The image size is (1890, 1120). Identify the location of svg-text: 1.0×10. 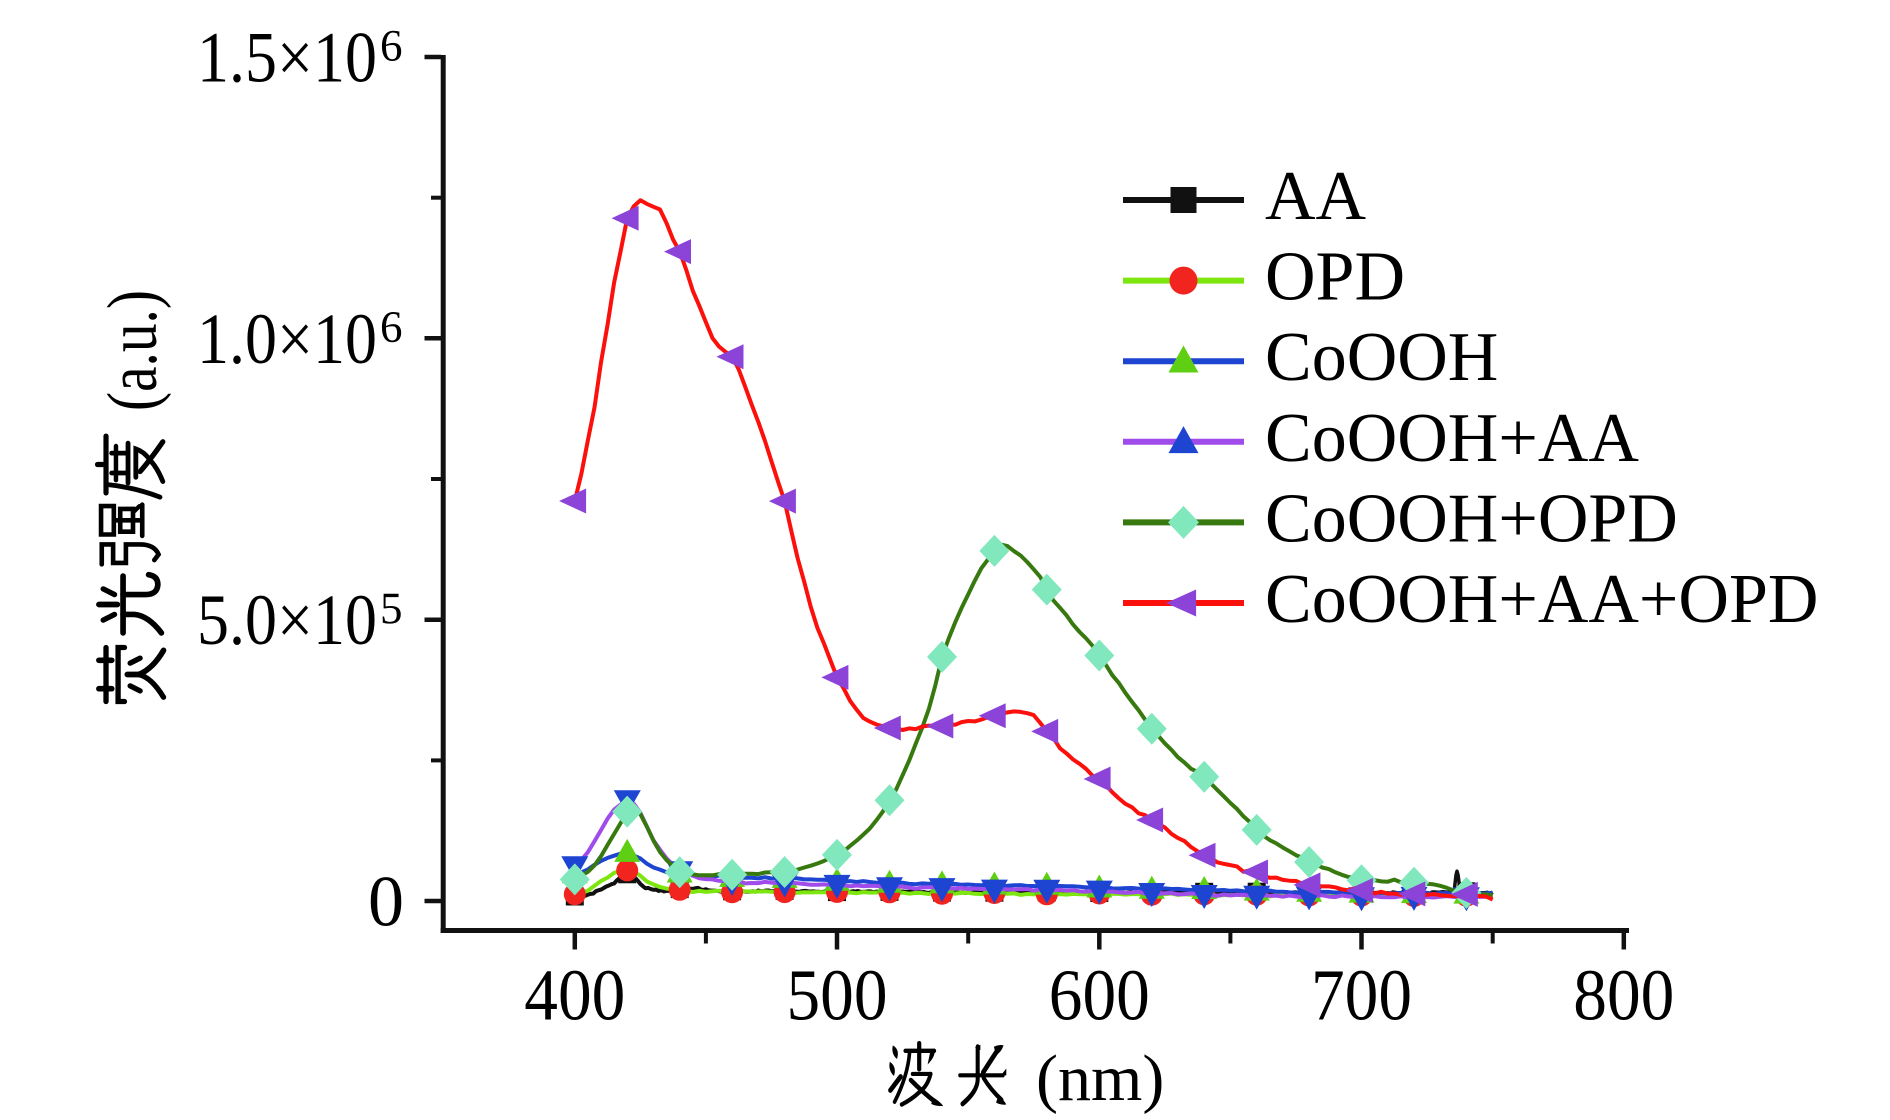
(287, 339).